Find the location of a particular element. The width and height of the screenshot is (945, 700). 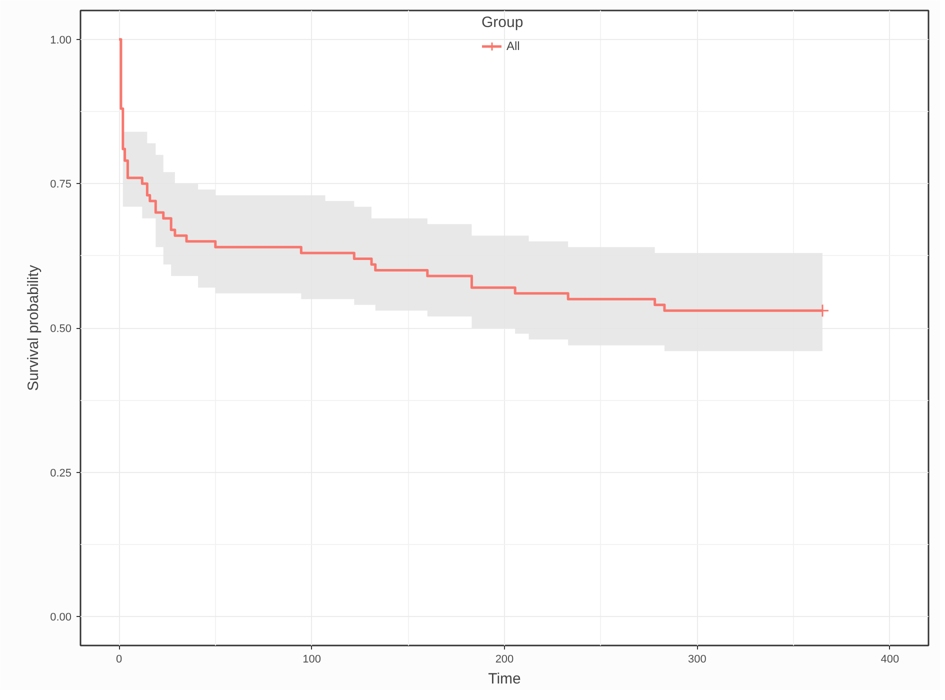

y-tick-label: 1.00 is located at coordinates (61, 40).